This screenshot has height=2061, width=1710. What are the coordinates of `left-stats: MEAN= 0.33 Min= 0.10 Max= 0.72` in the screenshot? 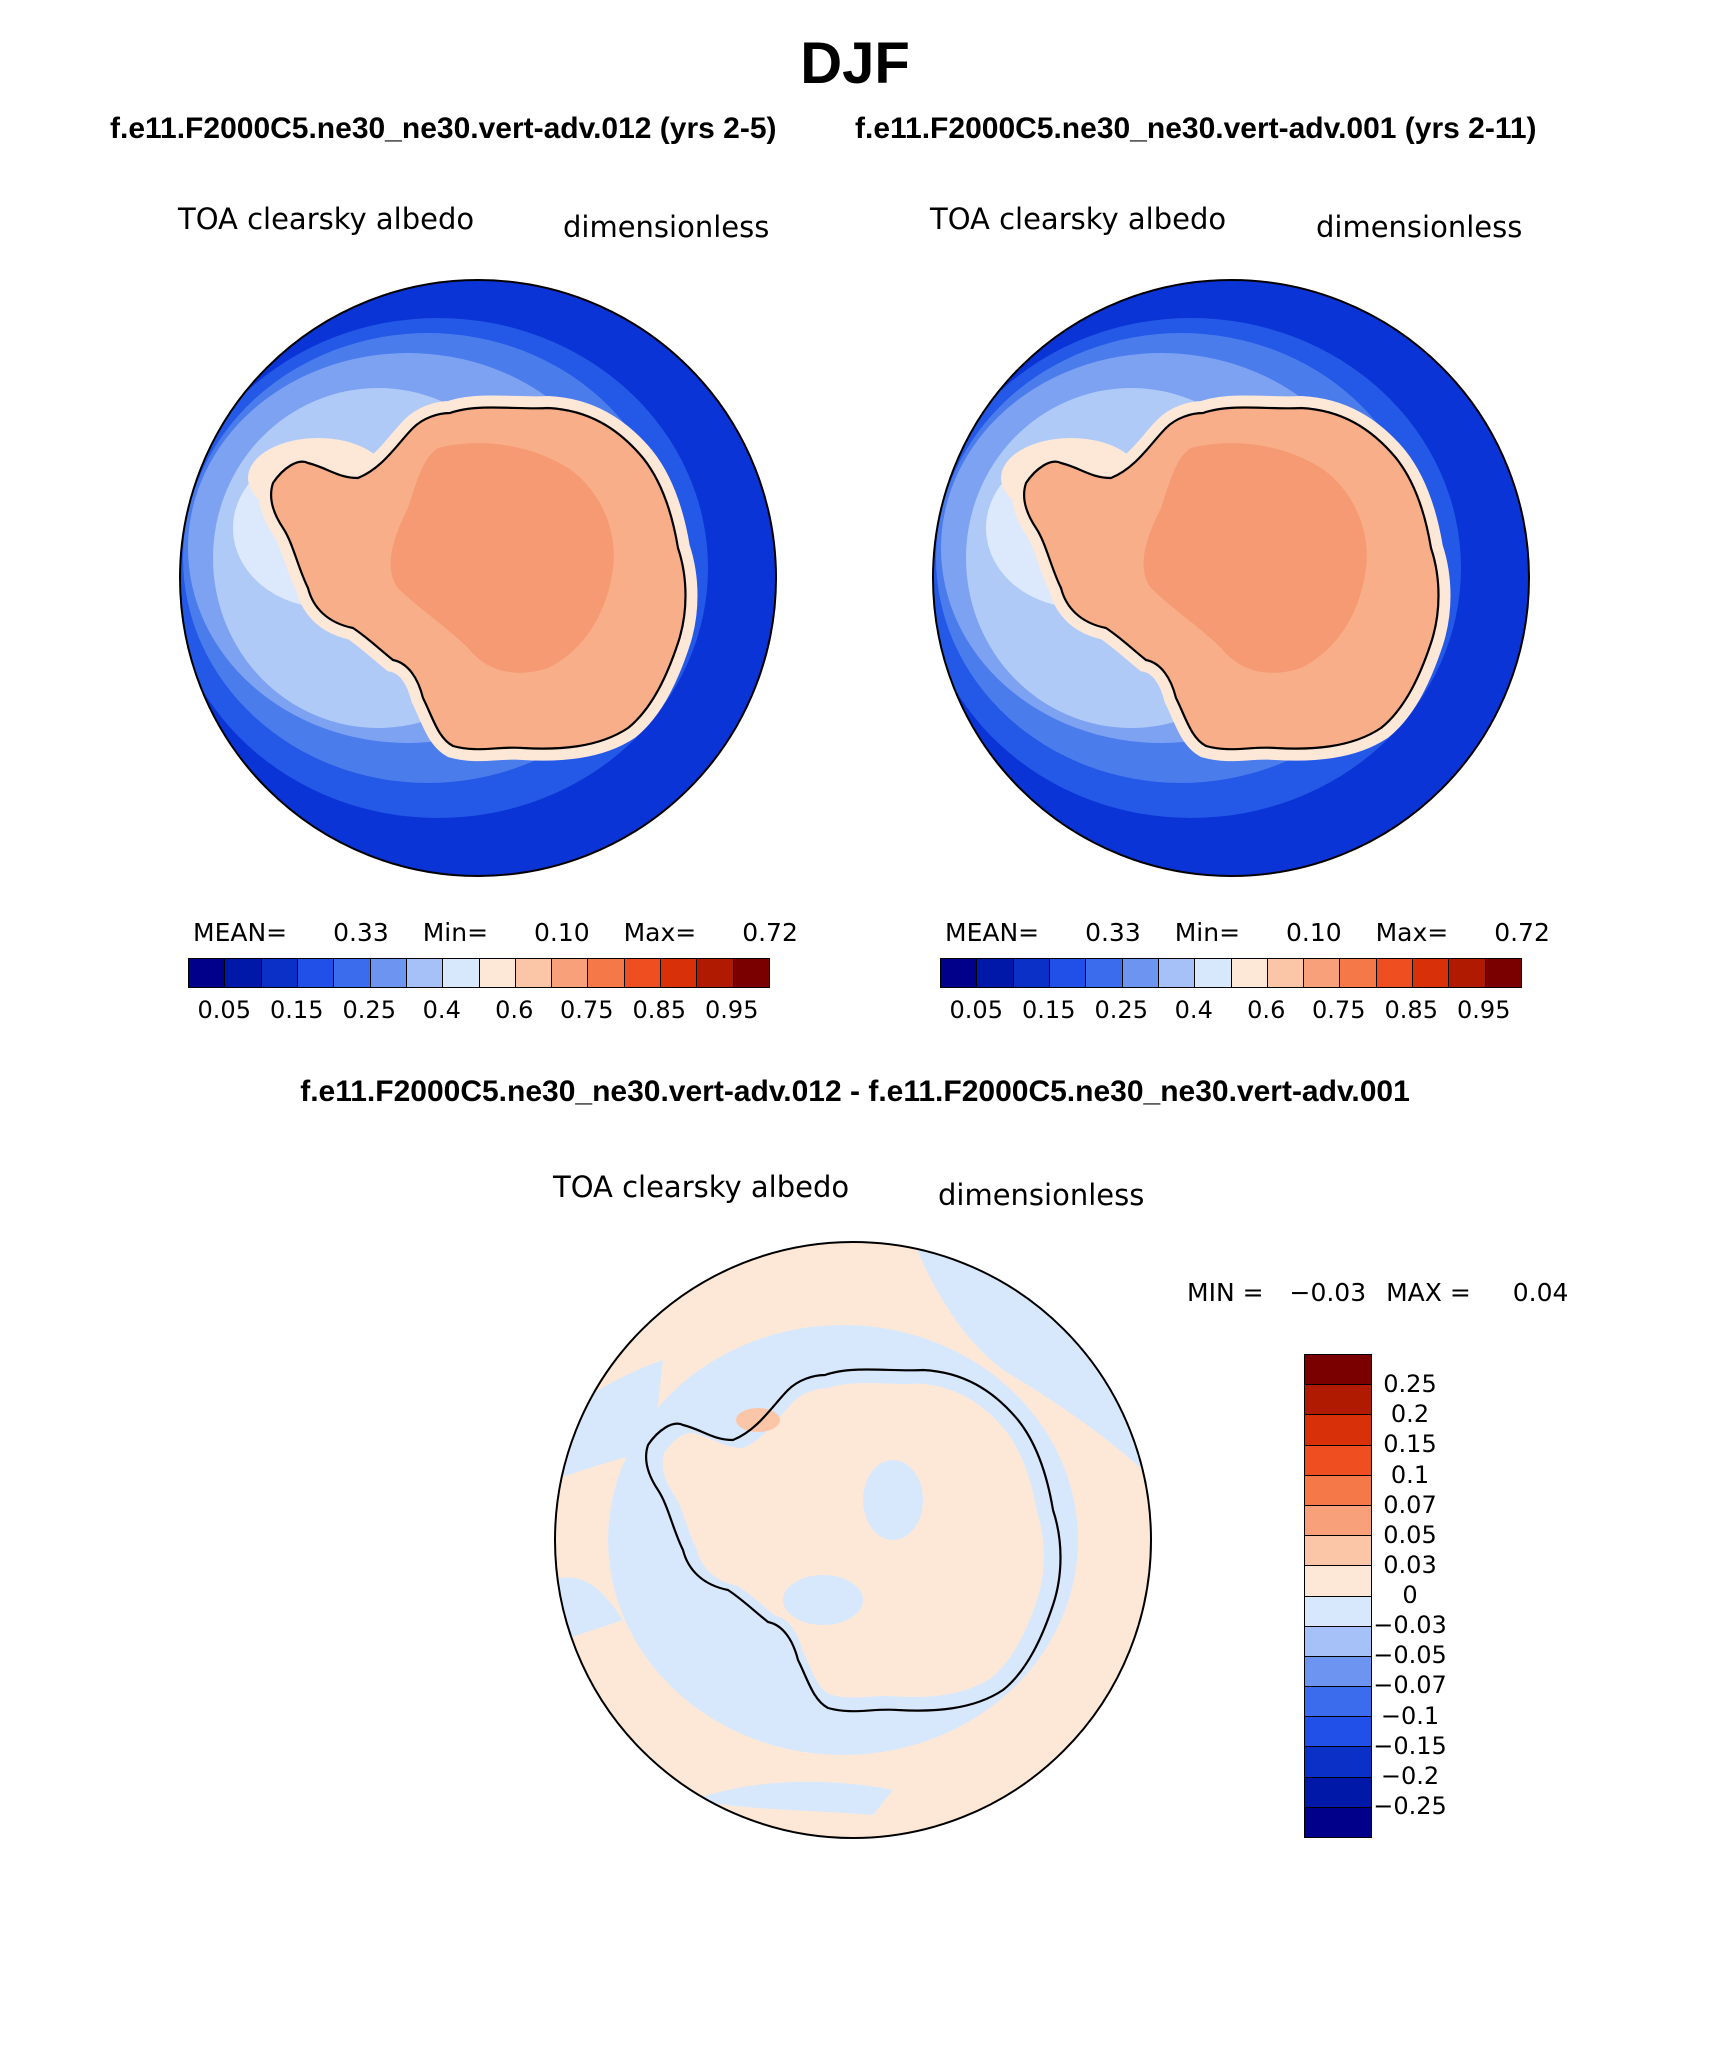 It's located at (495, 932).